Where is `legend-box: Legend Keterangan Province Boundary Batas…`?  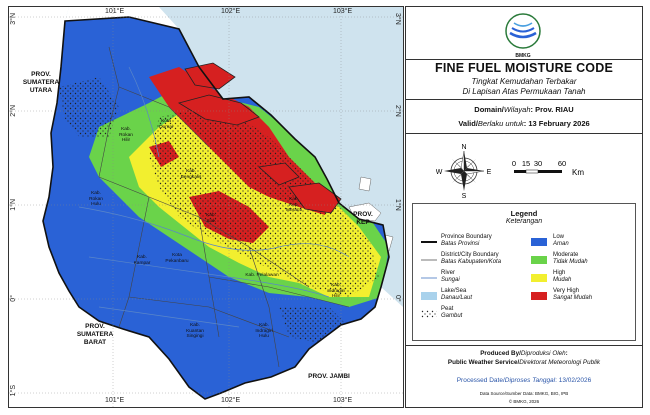
legend-box: Legend Keterangan Province Boundary Batas… is located at coordinates (524, 272).